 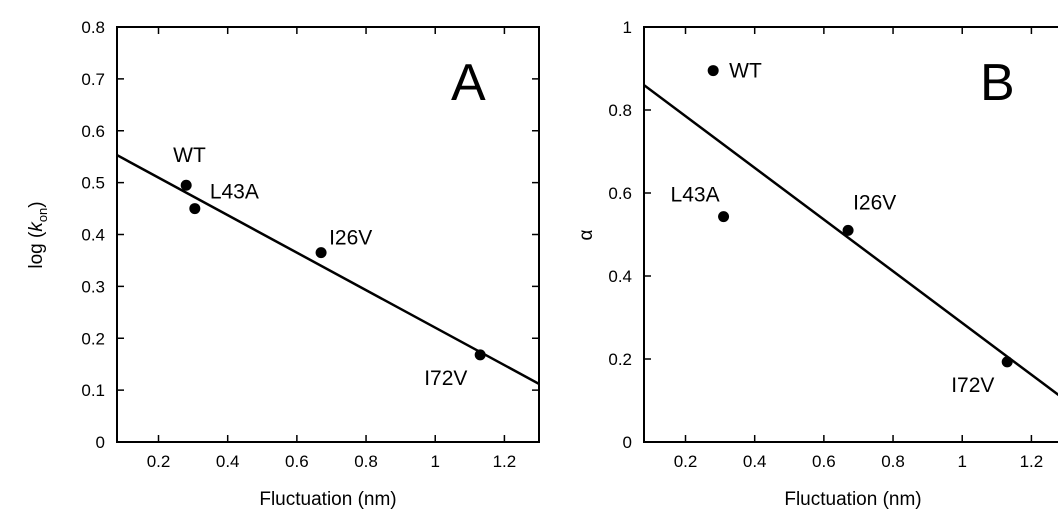 I want to click on y-axis-title: log (kon), so click(x=38, y=234).